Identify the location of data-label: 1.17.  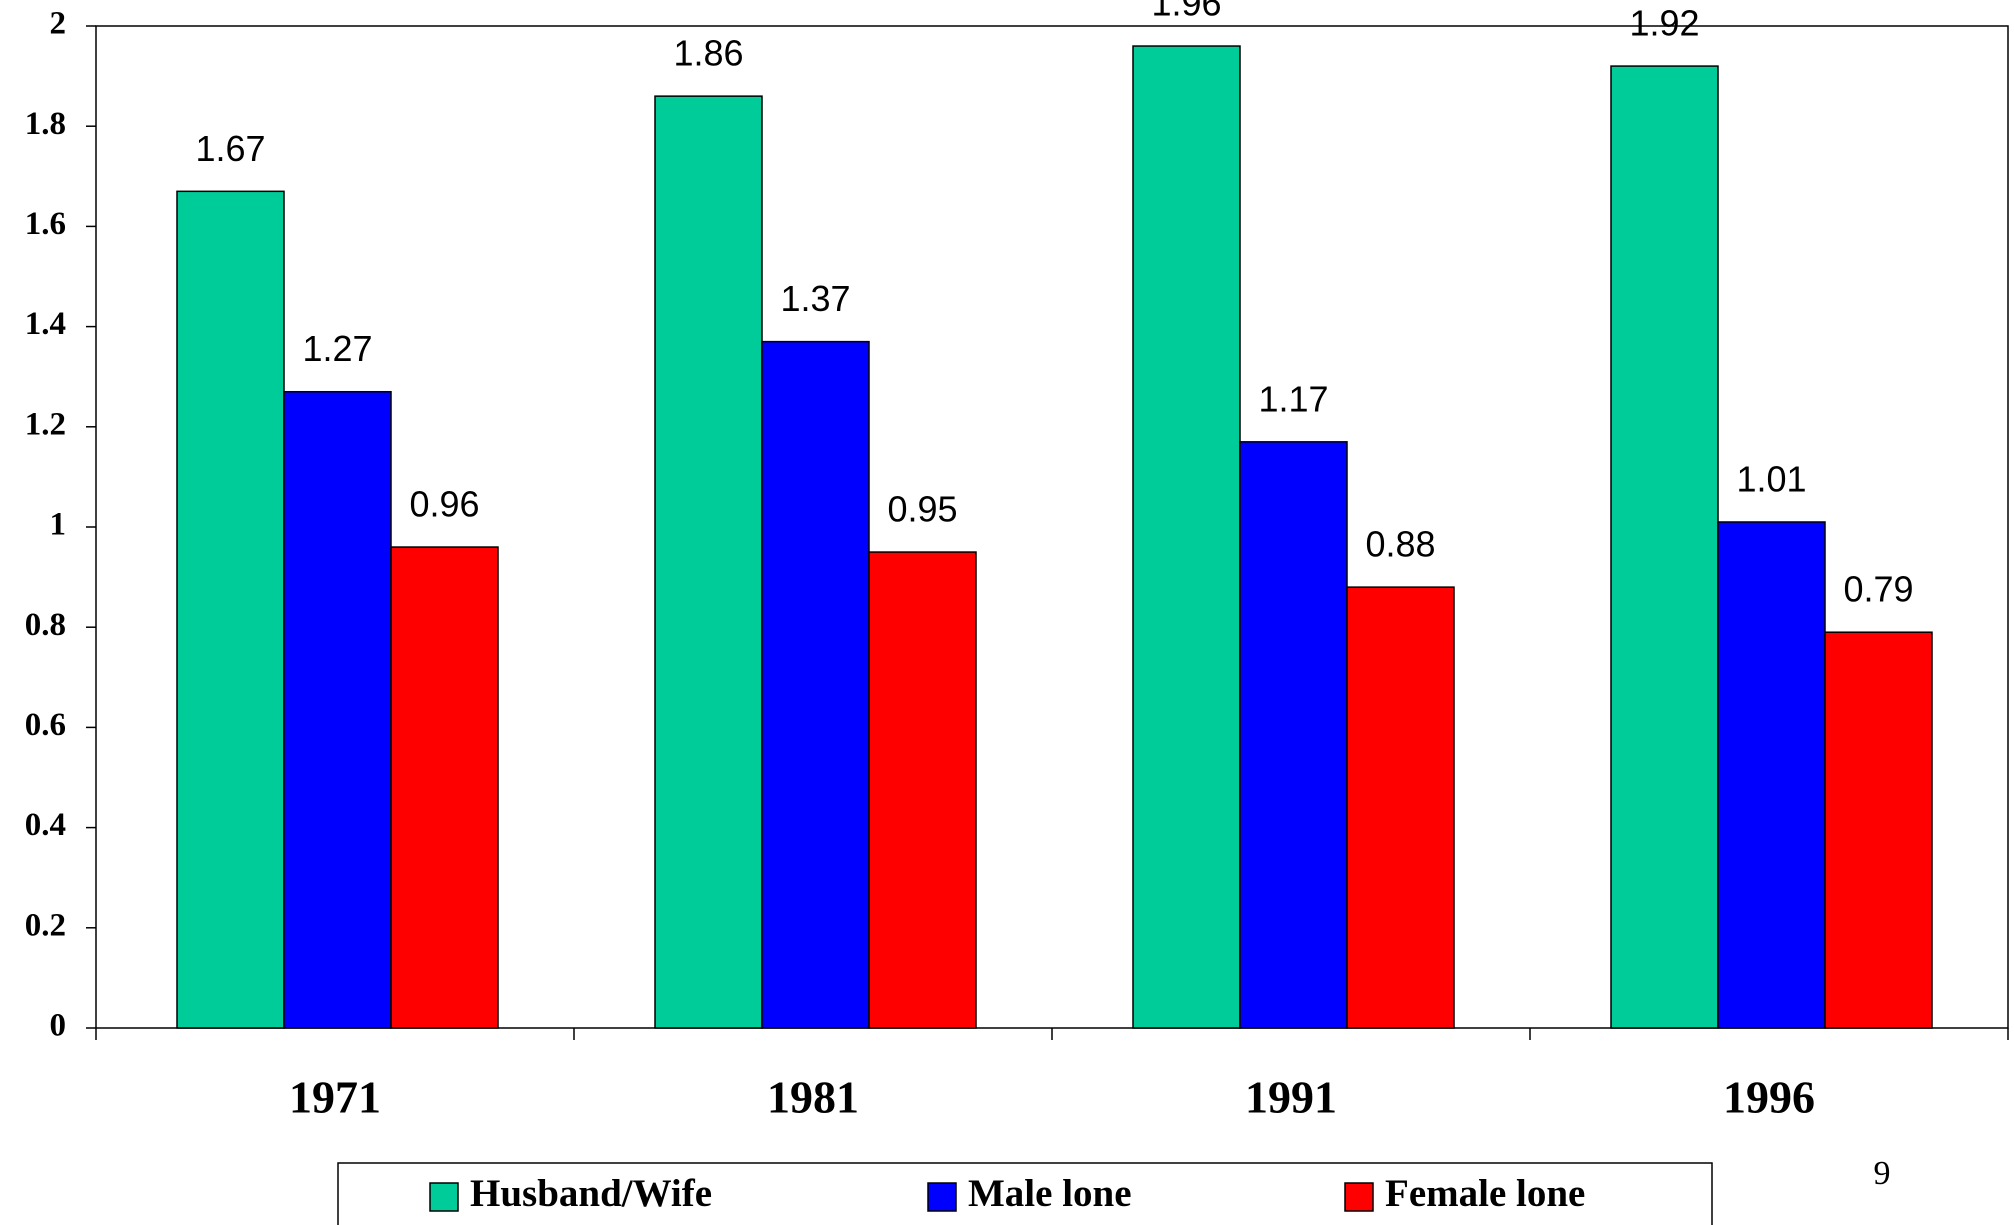
(1293, 398).